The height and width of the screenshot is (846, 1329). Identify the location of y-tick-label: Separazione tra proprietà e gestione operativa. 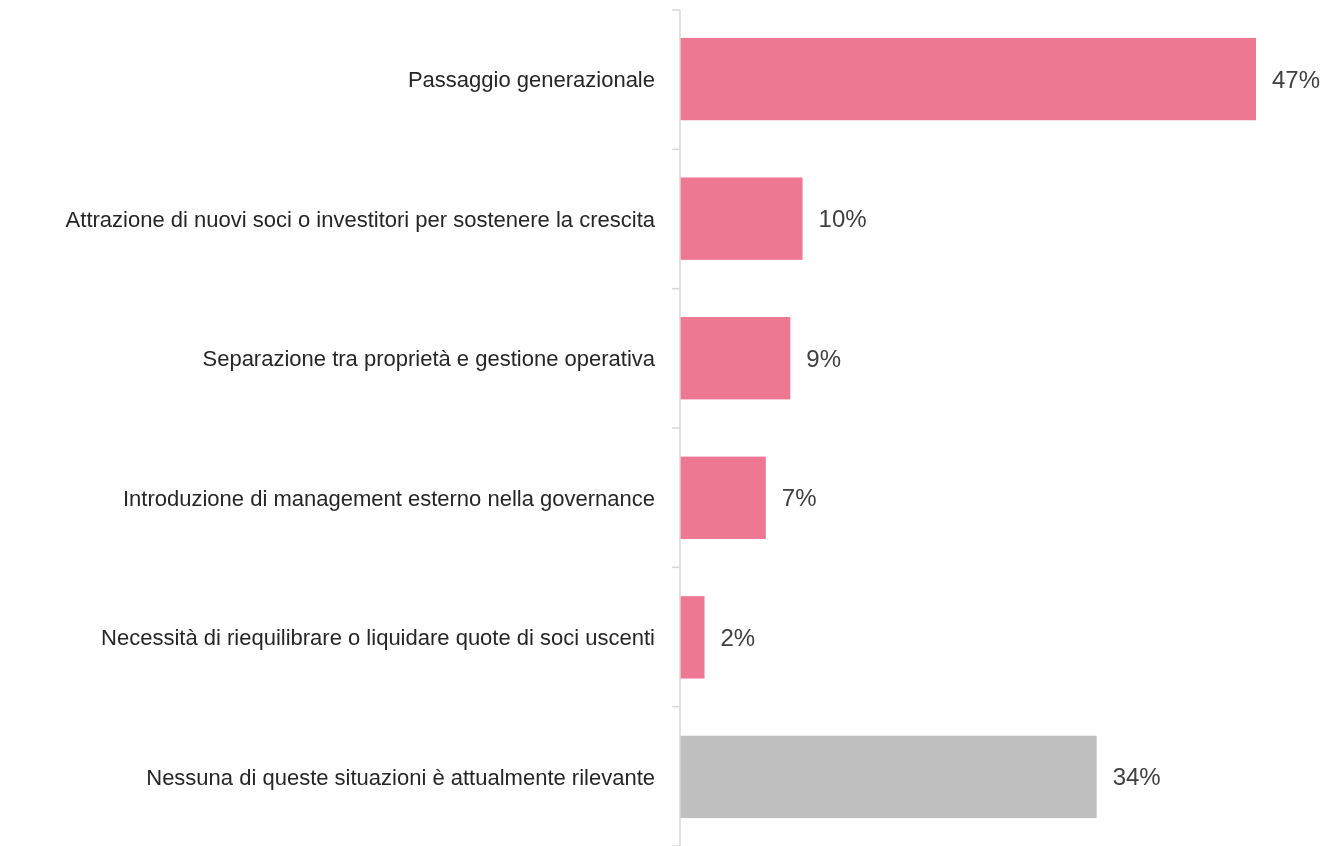
(429, 358).